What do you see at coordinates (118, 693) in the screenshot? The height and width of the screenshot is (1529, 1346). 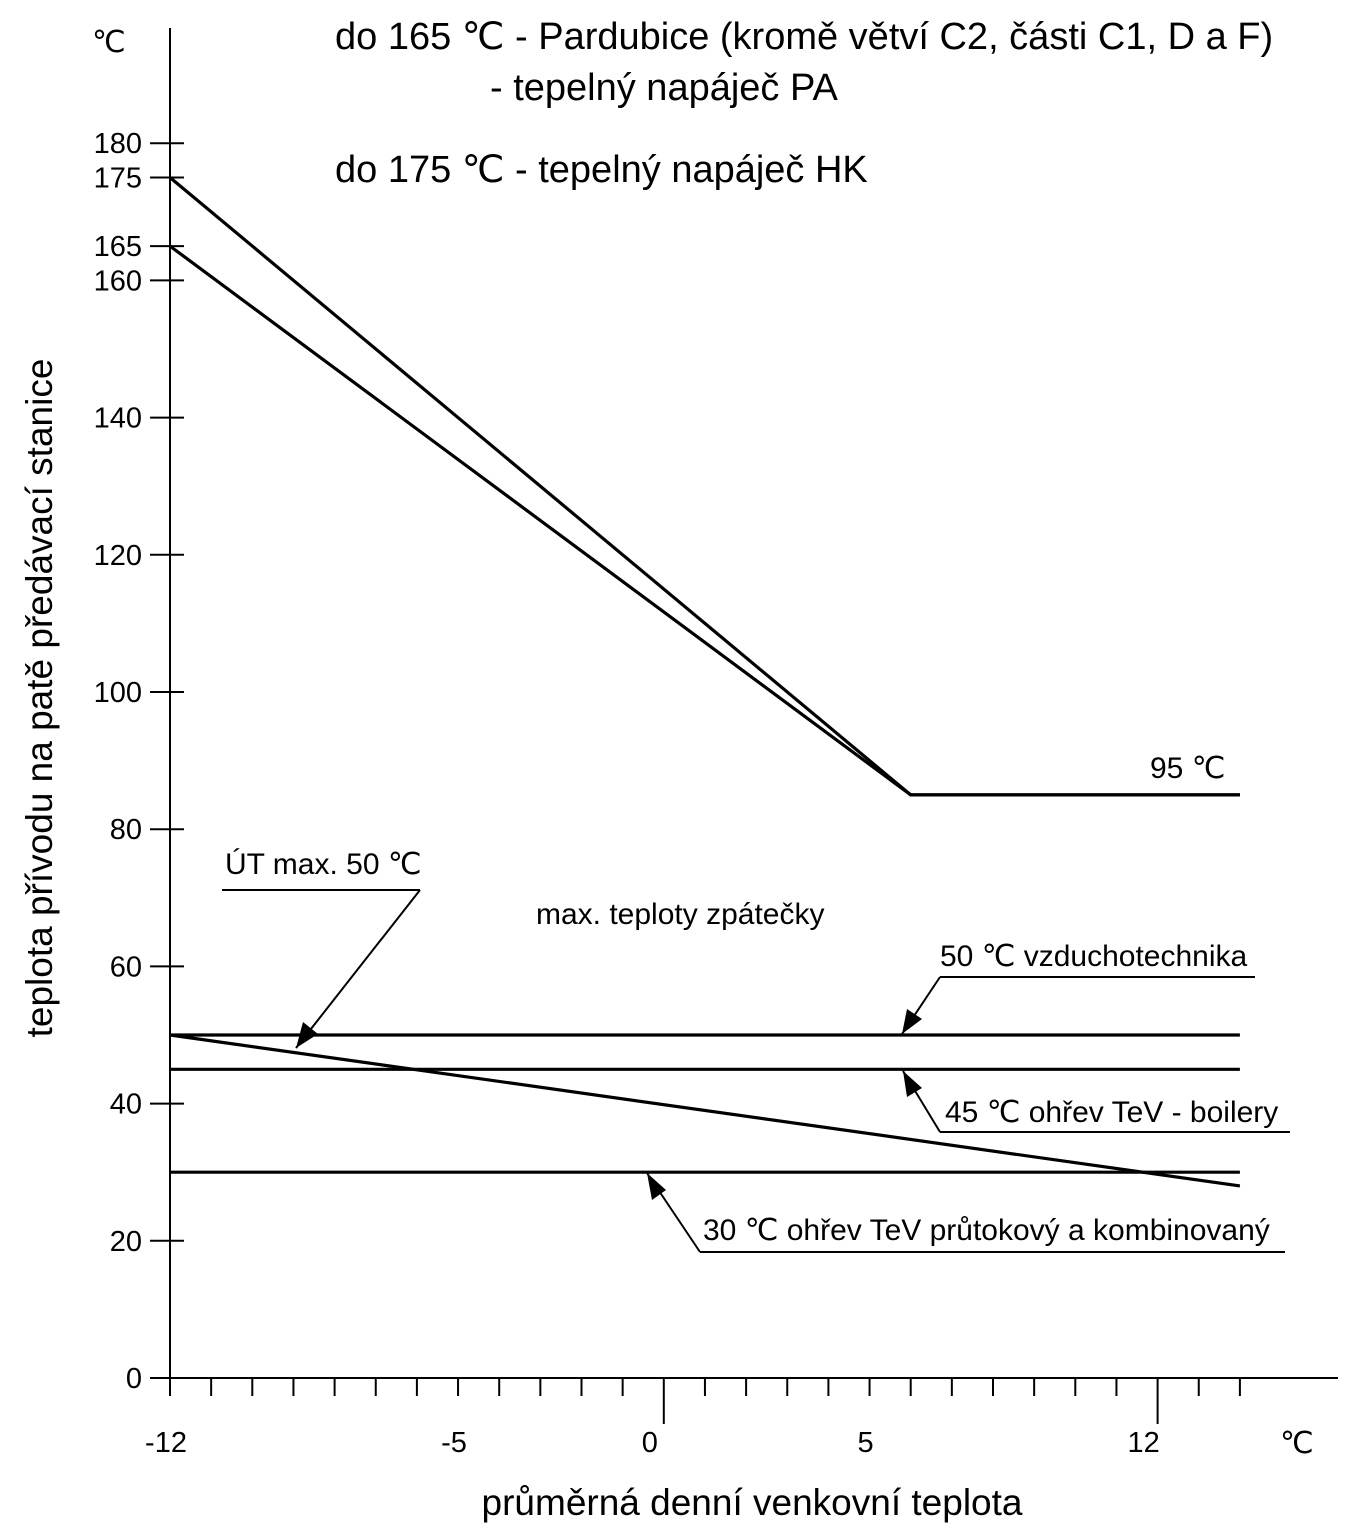 I see `y-tick-label-100: 100` at bounding box center [118, 693].